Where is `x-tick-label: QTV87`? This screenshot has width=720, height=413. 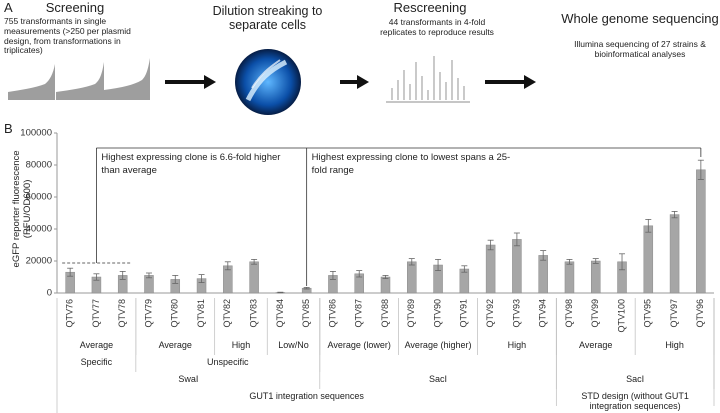
x-tick-label: QTV87 is located at coordinates (359, 313).